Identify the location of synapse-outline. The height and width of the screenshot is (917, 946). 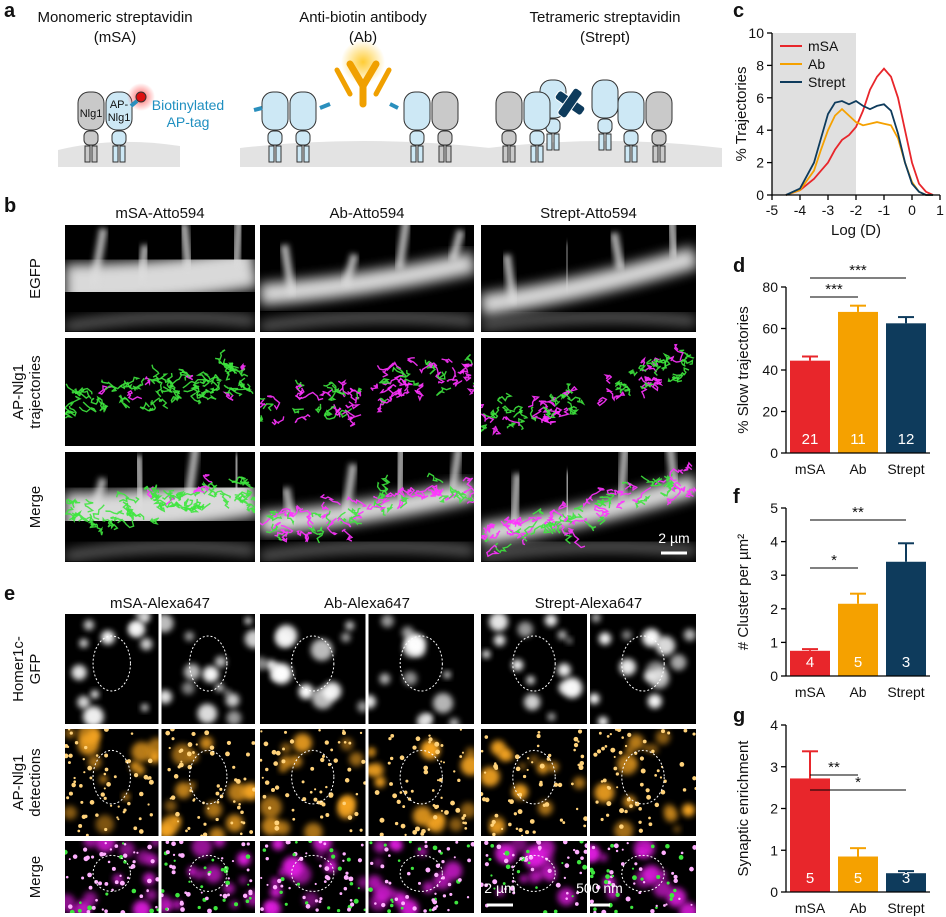
(421, 873).